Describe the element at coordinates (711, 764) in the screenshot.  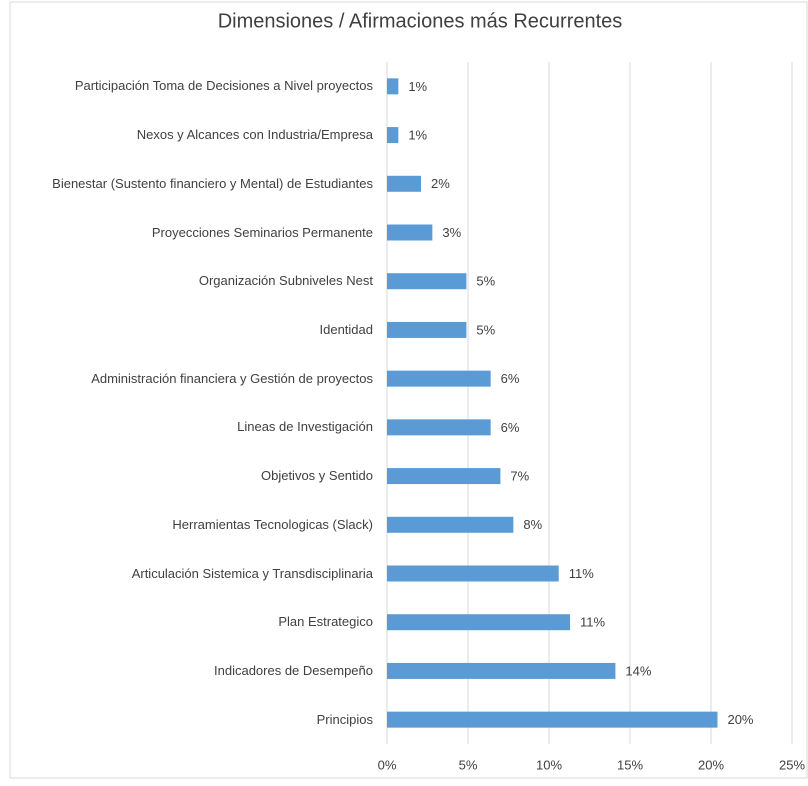
I see `x-tick-label: 20%` at that location.